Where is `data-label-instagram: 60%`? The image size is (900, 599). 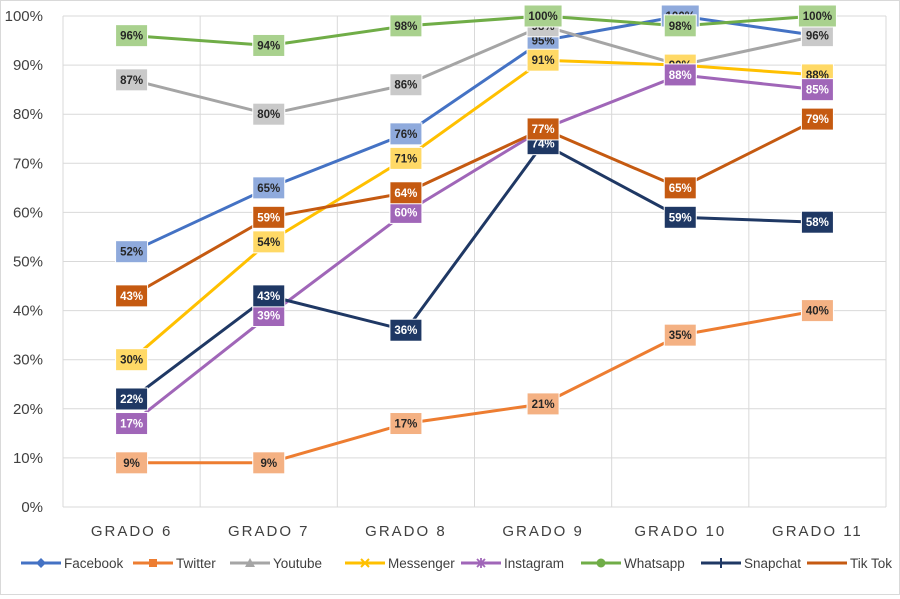 data-label-instagram: 60% is located at coordinates (406, 212).